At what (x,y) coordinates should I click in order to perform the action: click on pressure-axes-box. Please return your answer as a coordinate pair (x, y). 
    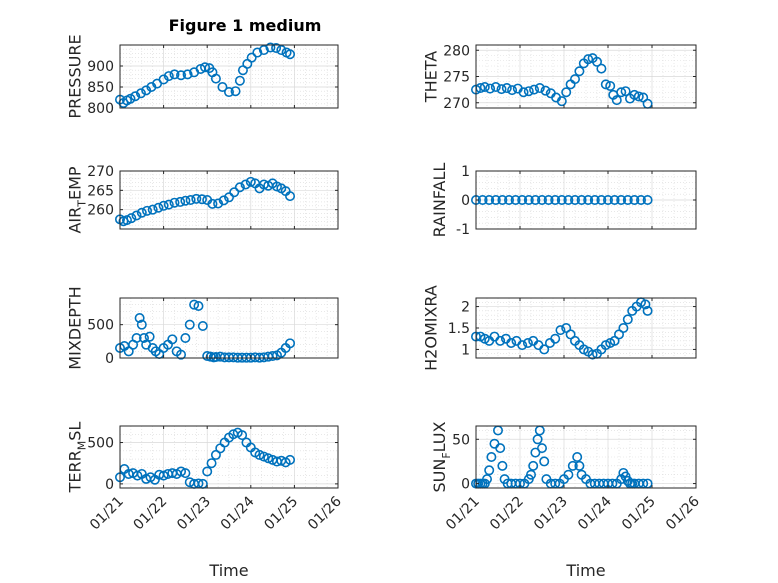
    Looking at the image, I should click on (229, 76).